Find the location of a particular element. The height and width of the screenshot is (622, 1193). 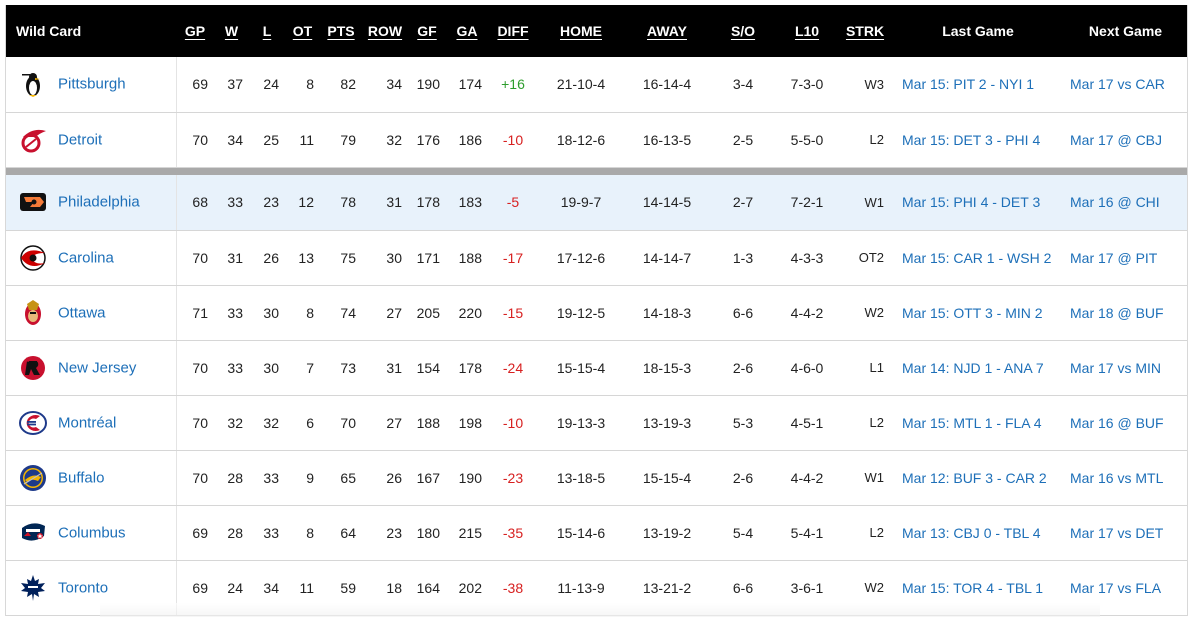

col-last-game: Last Game is located at coordinates (978, 31).